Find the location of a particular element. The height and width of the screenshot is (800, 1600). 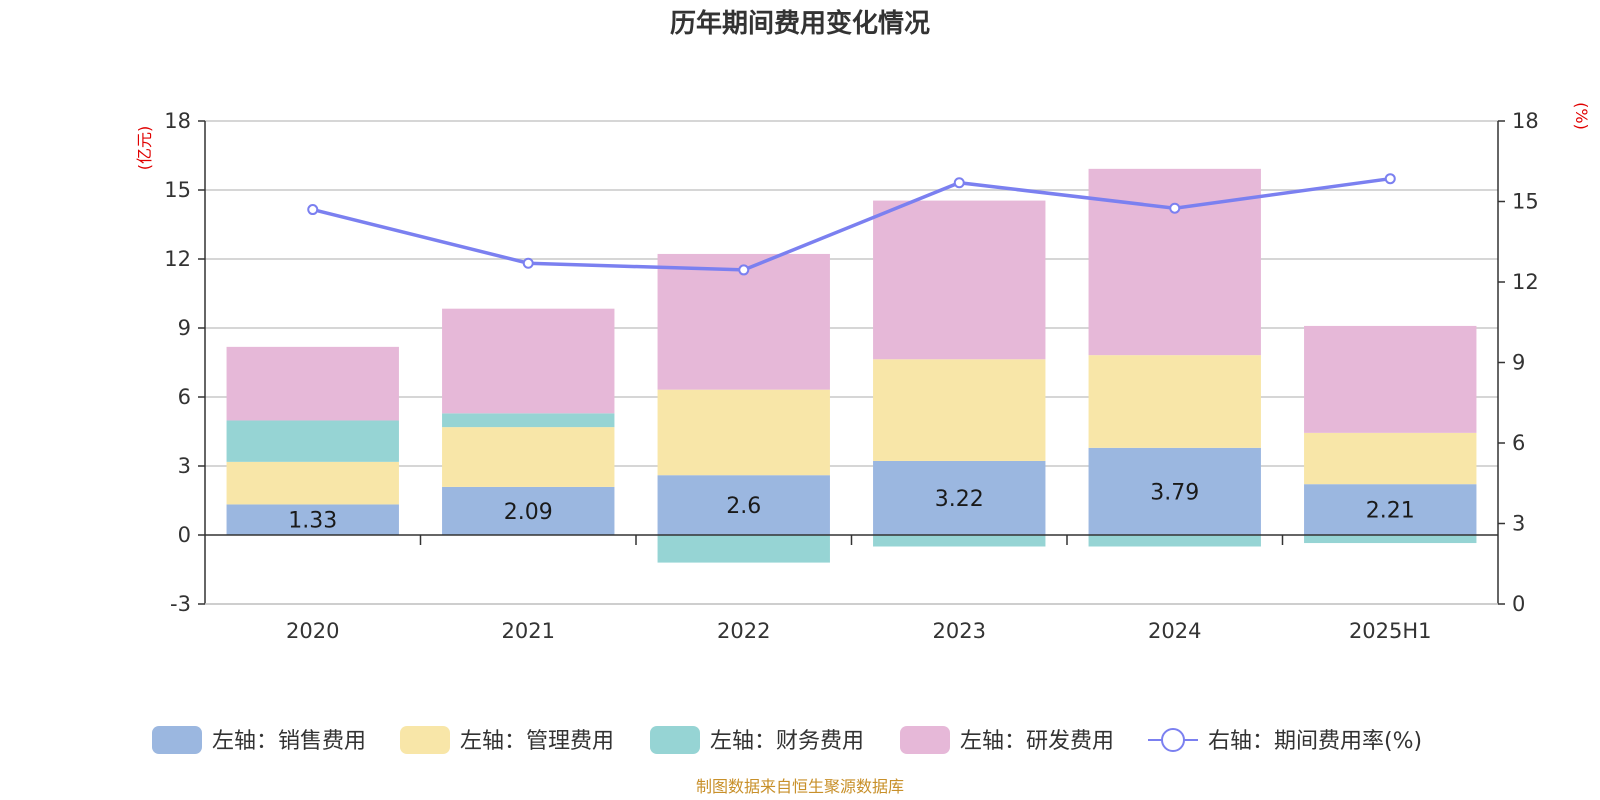

legend-label: 左轴：销售费用 is located at coordinates (289, 741).